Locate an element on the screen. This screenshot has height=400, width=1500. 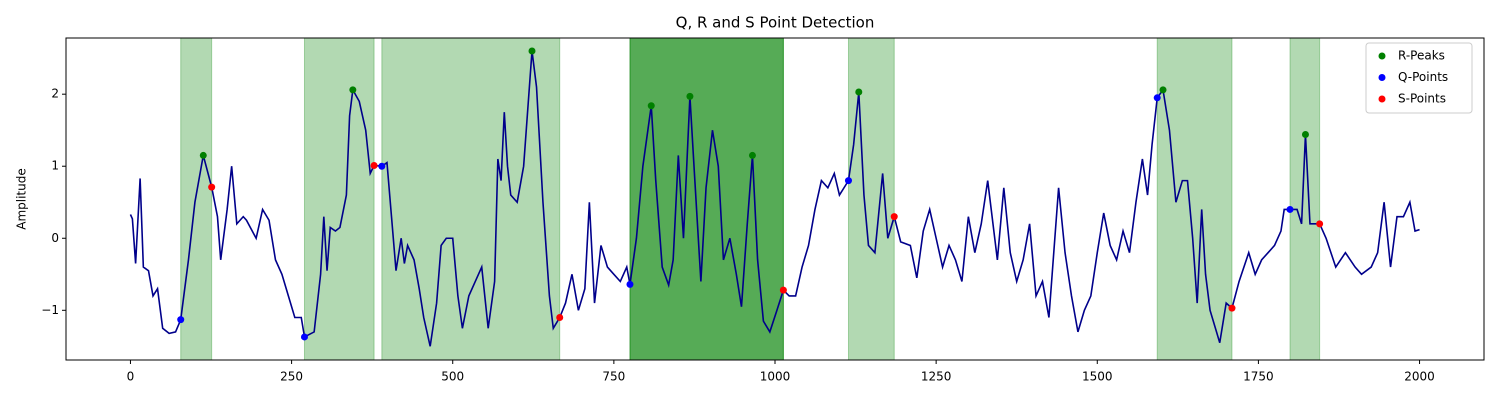
legend-label: Q-Points is located at coordinates (1423, 77).